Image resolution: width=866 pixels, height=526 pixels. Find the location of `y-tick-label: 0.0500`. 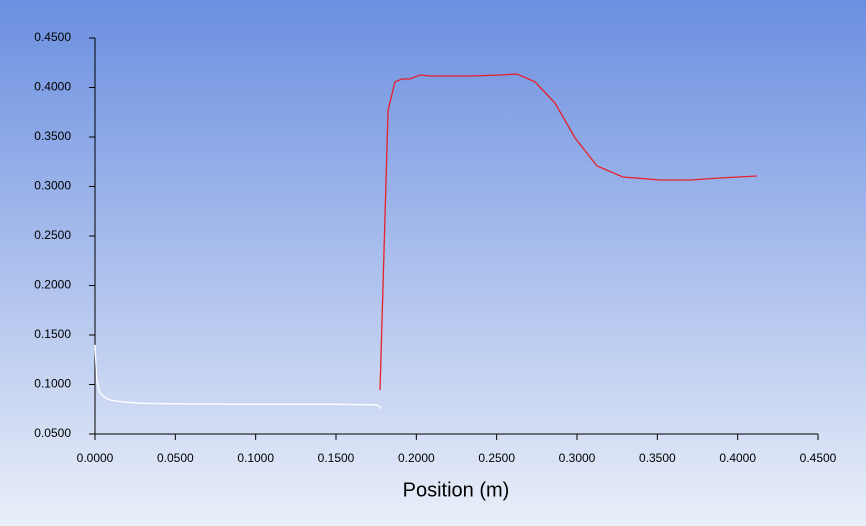

y-tick-label: 0.0500 is located at coordinates (52, 433).